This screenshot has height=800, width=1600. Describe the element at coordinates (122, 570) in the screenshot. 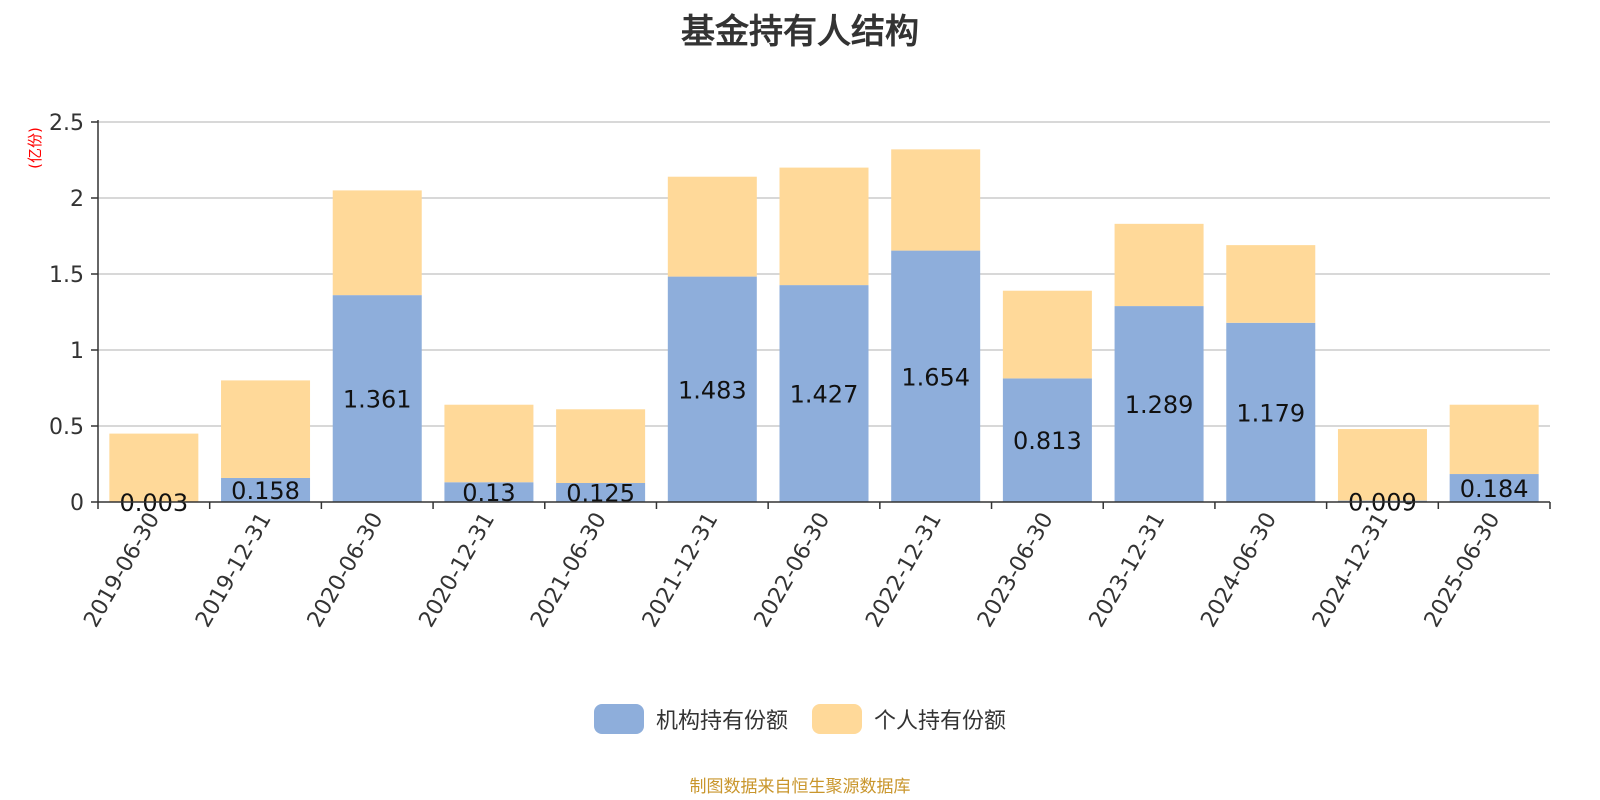

I see `x-tick-label: 2019-06-30` at that location.